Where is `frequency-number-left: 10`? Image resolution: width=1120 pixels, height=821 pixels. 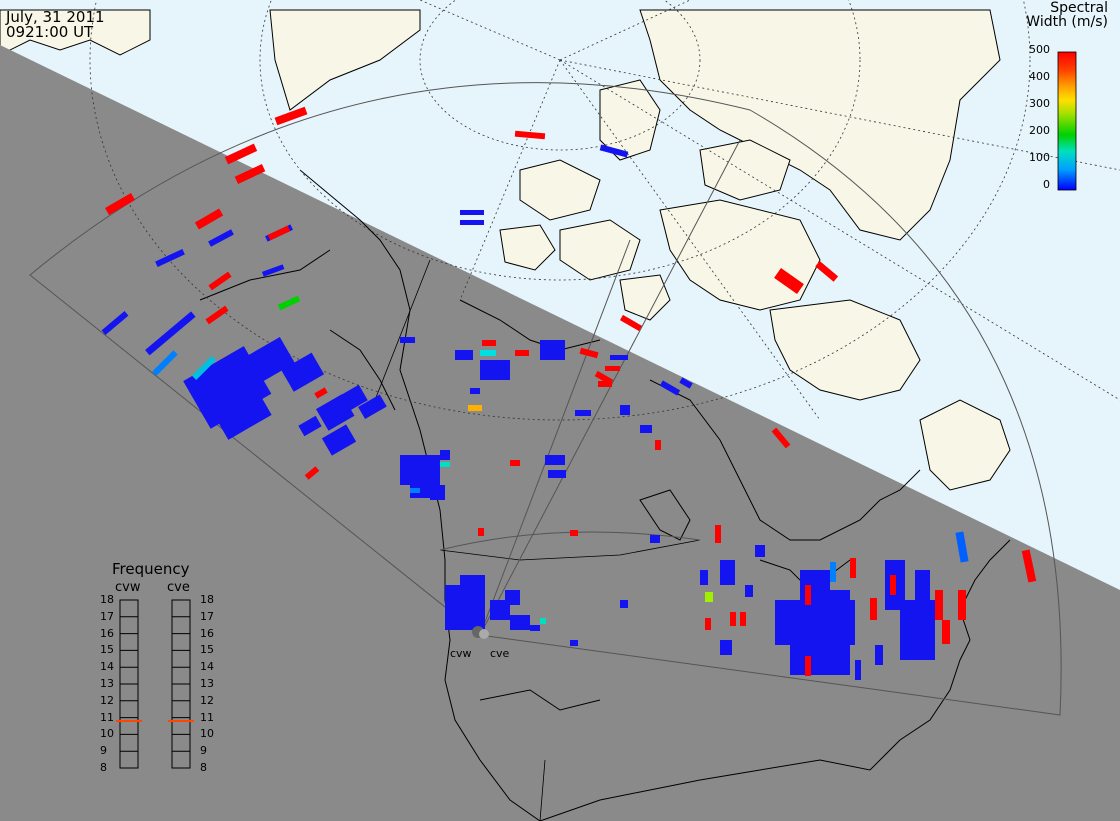 frequency-number-left: 10 is located at coordinates (107, 734).